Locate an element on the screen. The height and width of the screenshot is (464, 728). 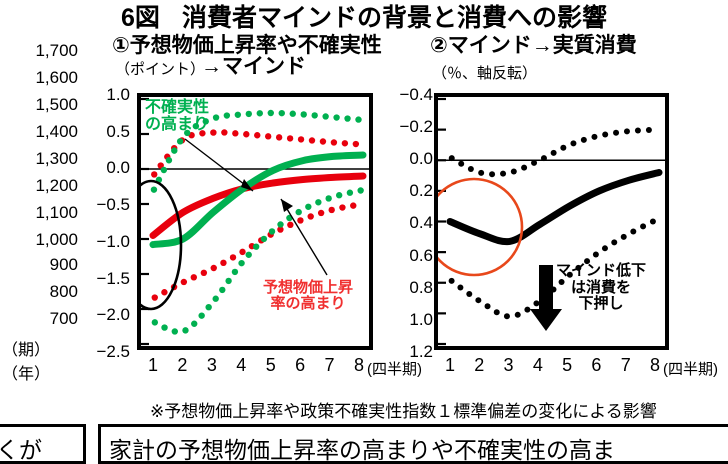
panel2-unit-label: （％、軸反転） is located at coordinates (485, 73).